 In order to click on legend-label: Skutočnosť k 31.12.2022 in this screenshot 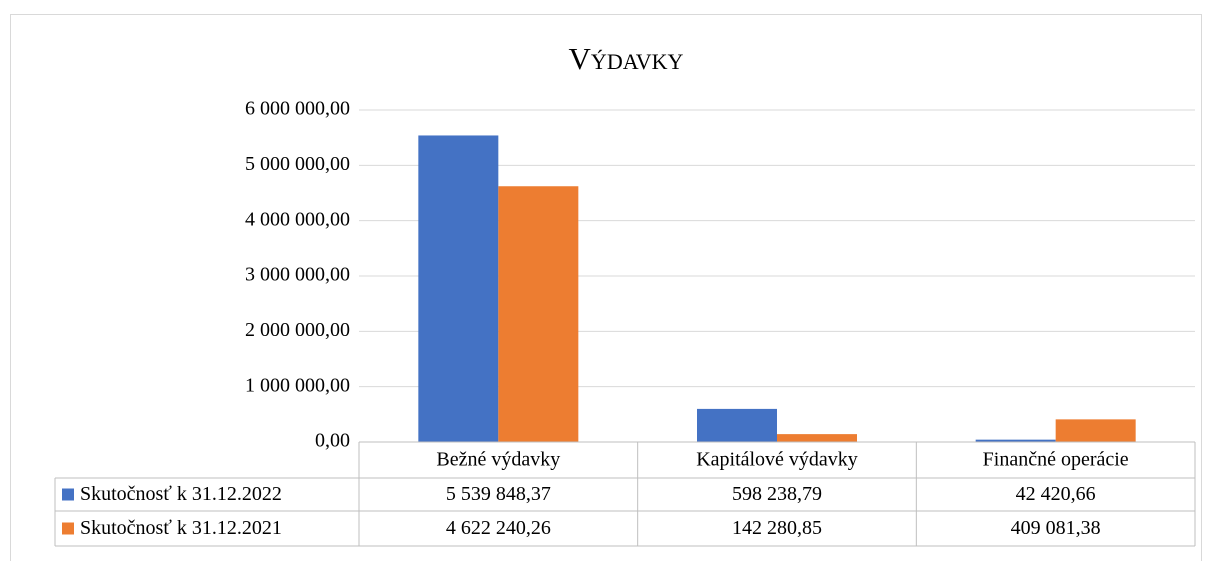, I will do `click(181, 494)`.